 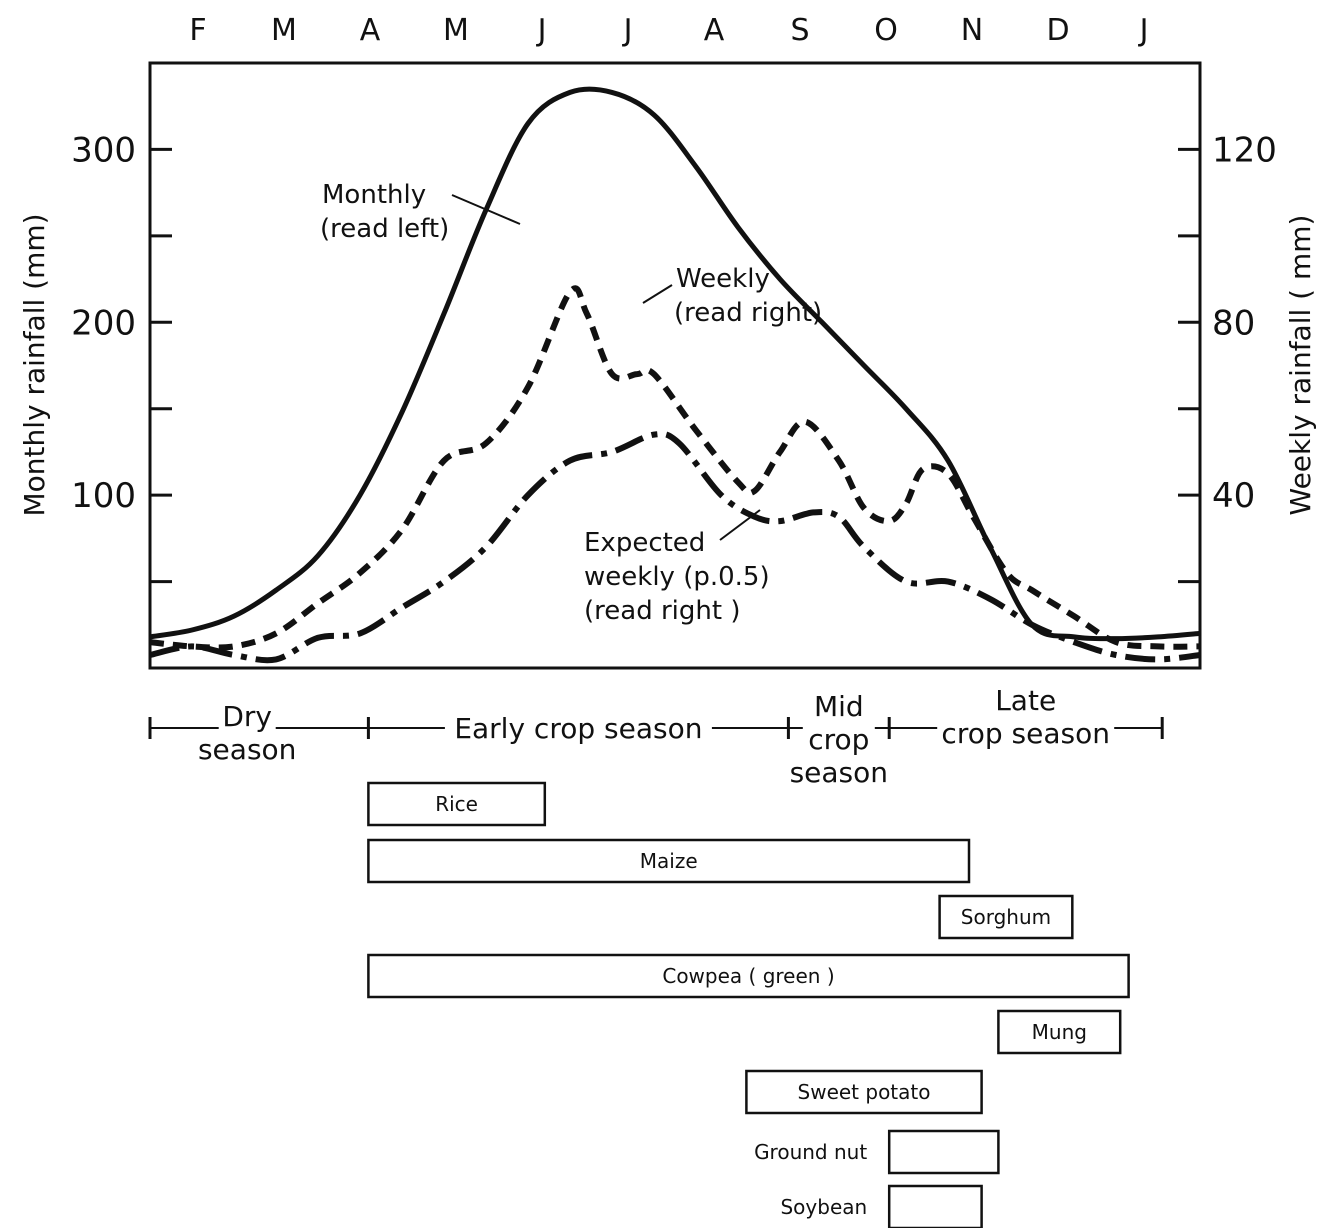 I want to click on left-axis-title: Monthly rainfall (mm), so click(x=34, y=364).